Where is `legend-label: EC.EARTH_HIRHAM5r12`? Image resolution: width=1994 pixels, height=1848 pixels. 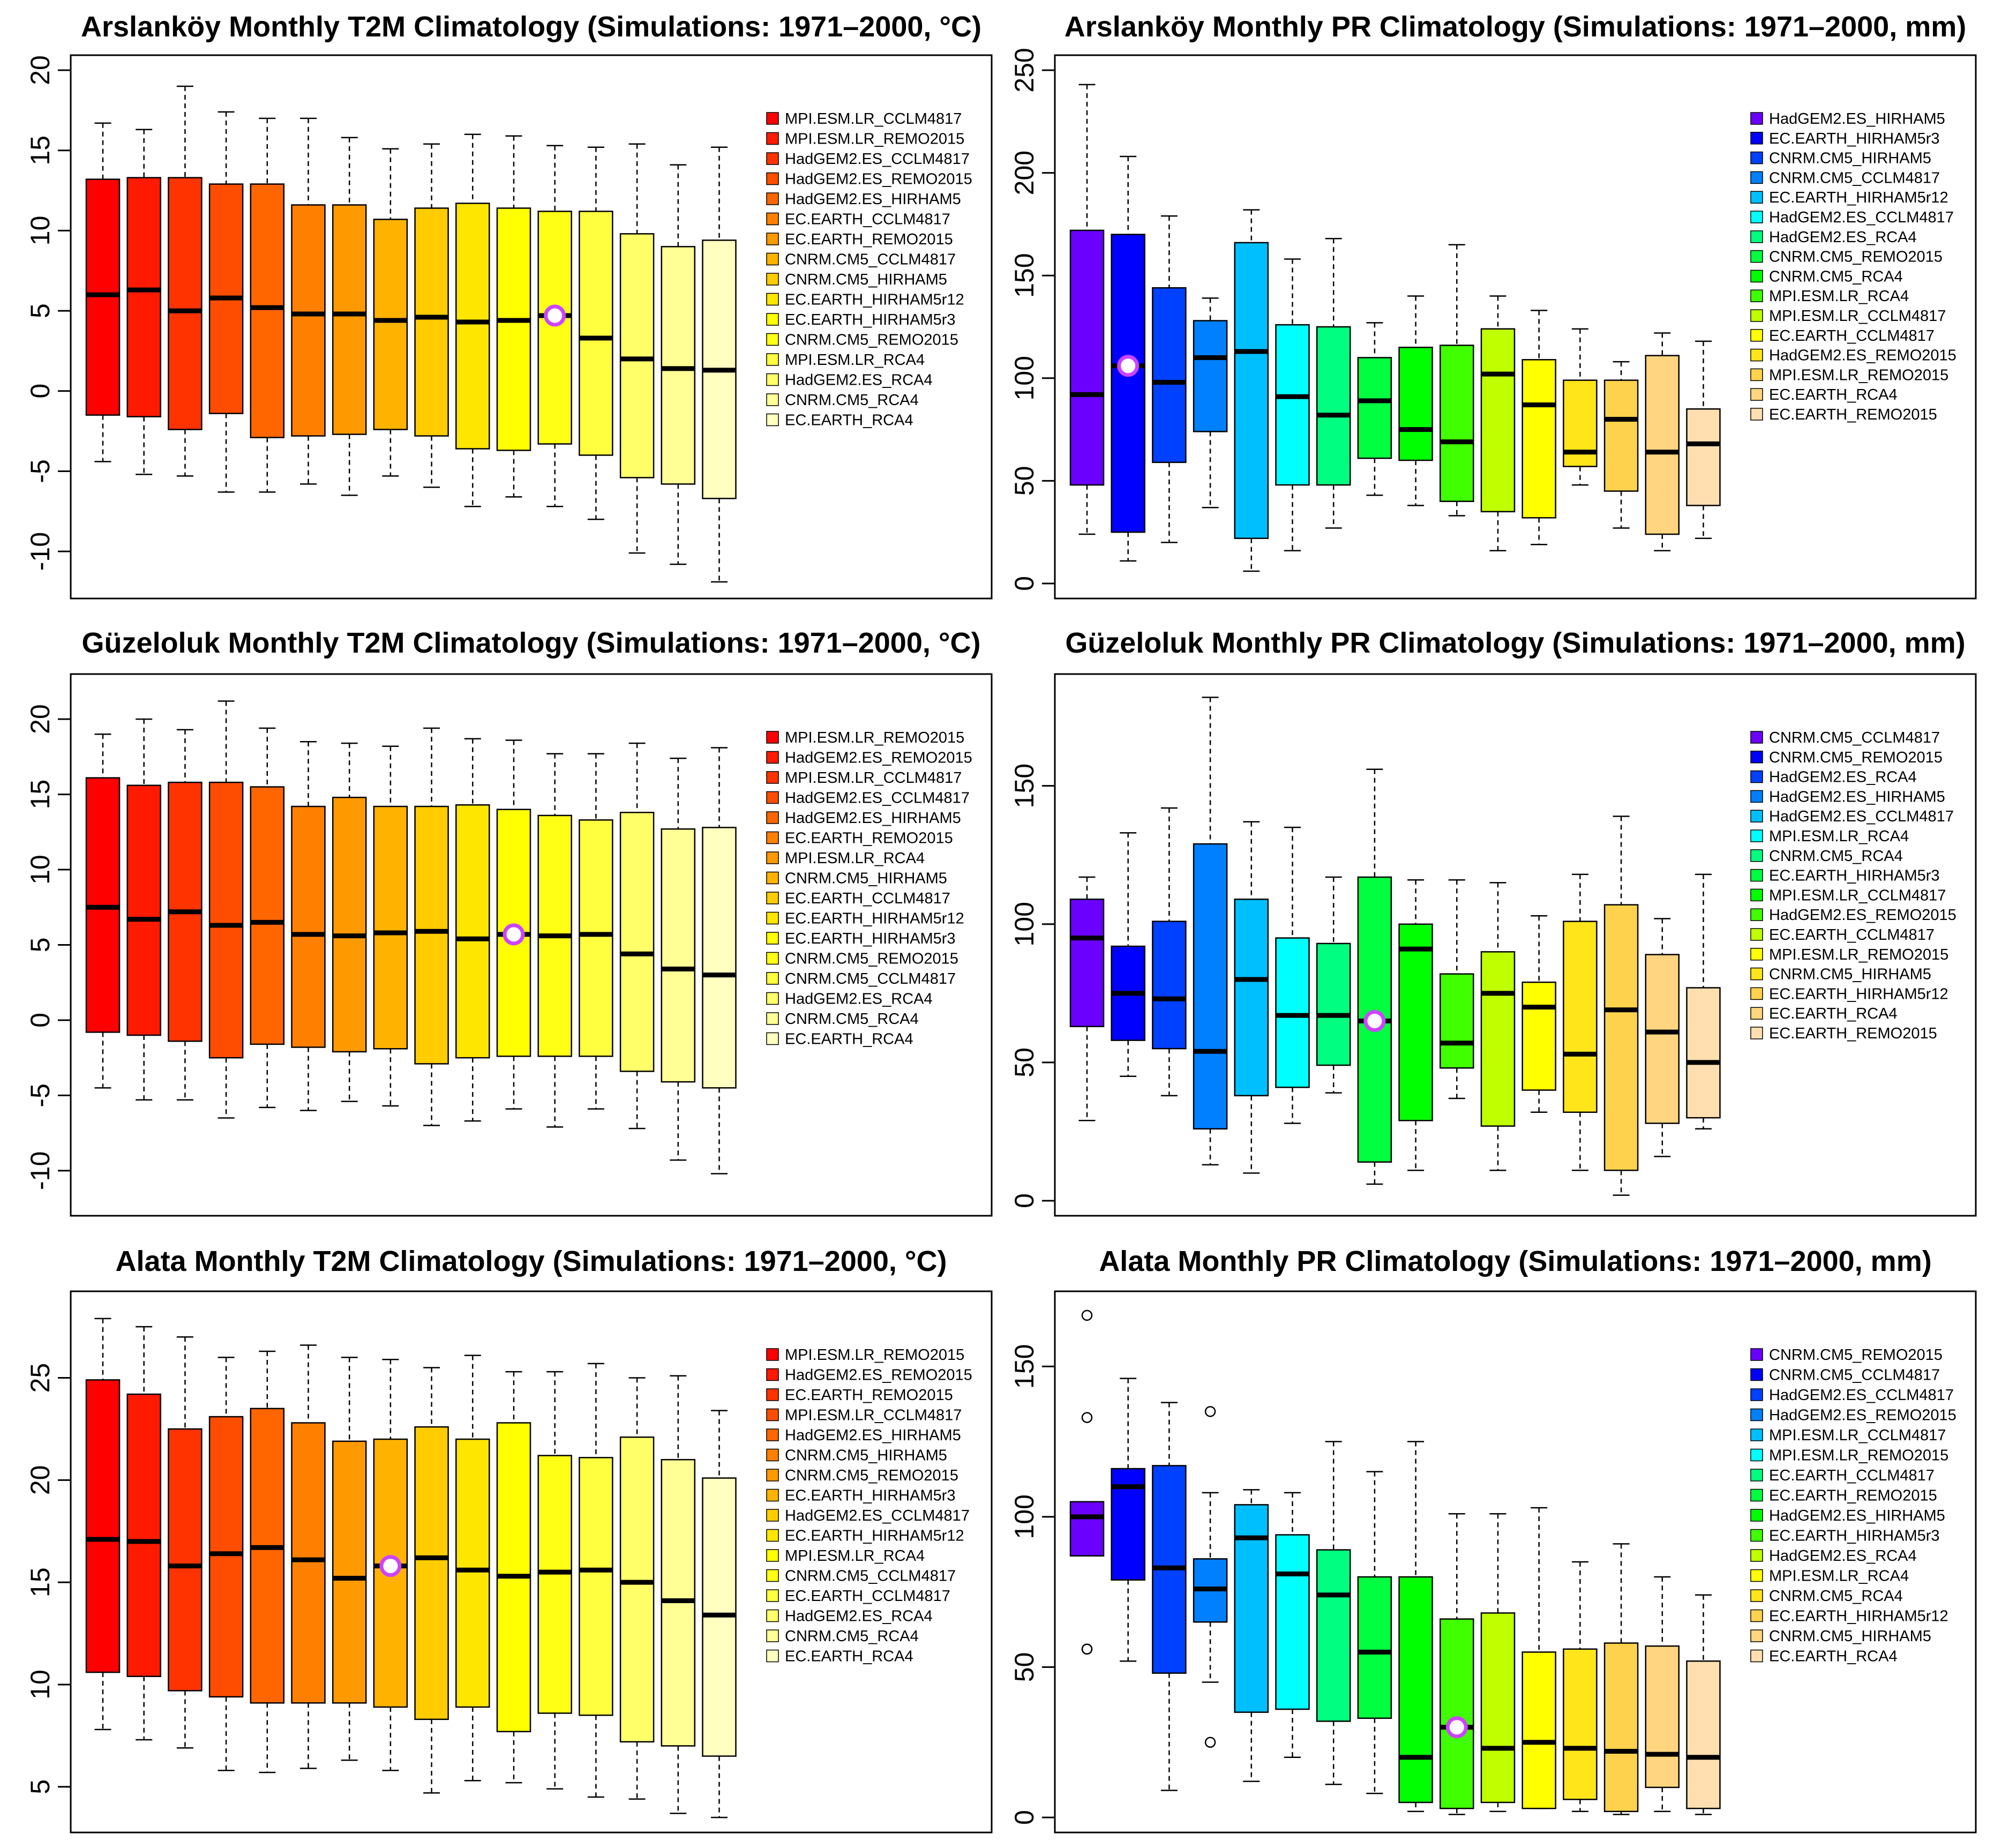 legend-label: EC.EARTH_HIRHAM5r12 is located at coordinates (1859, 993).